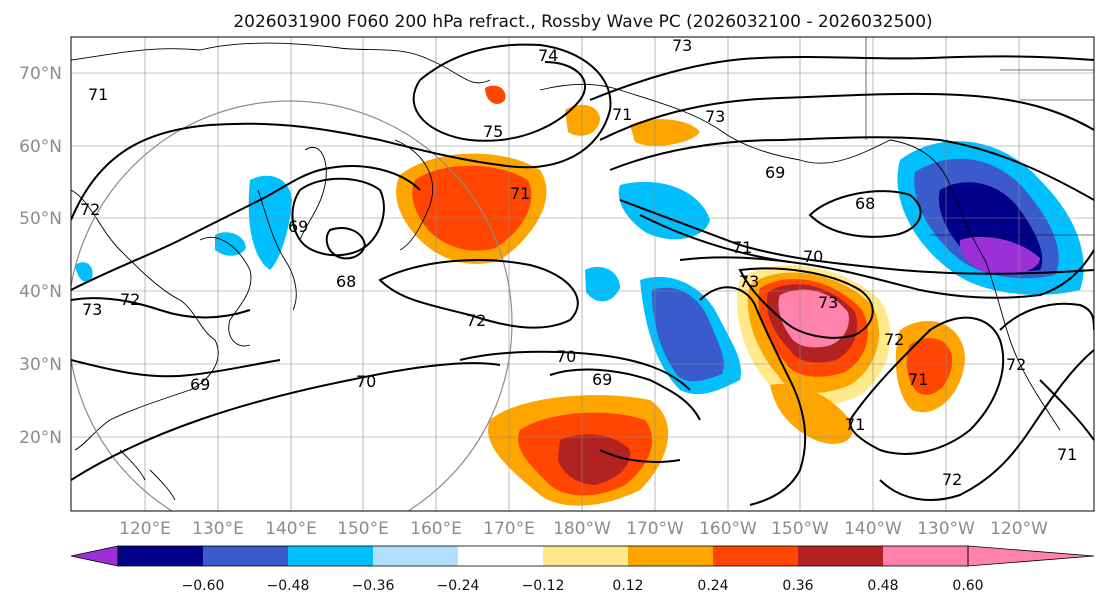 This screenshot has height=604, width=1105. I want to click on colorbar-tick: 0.12, so click(627, 586).